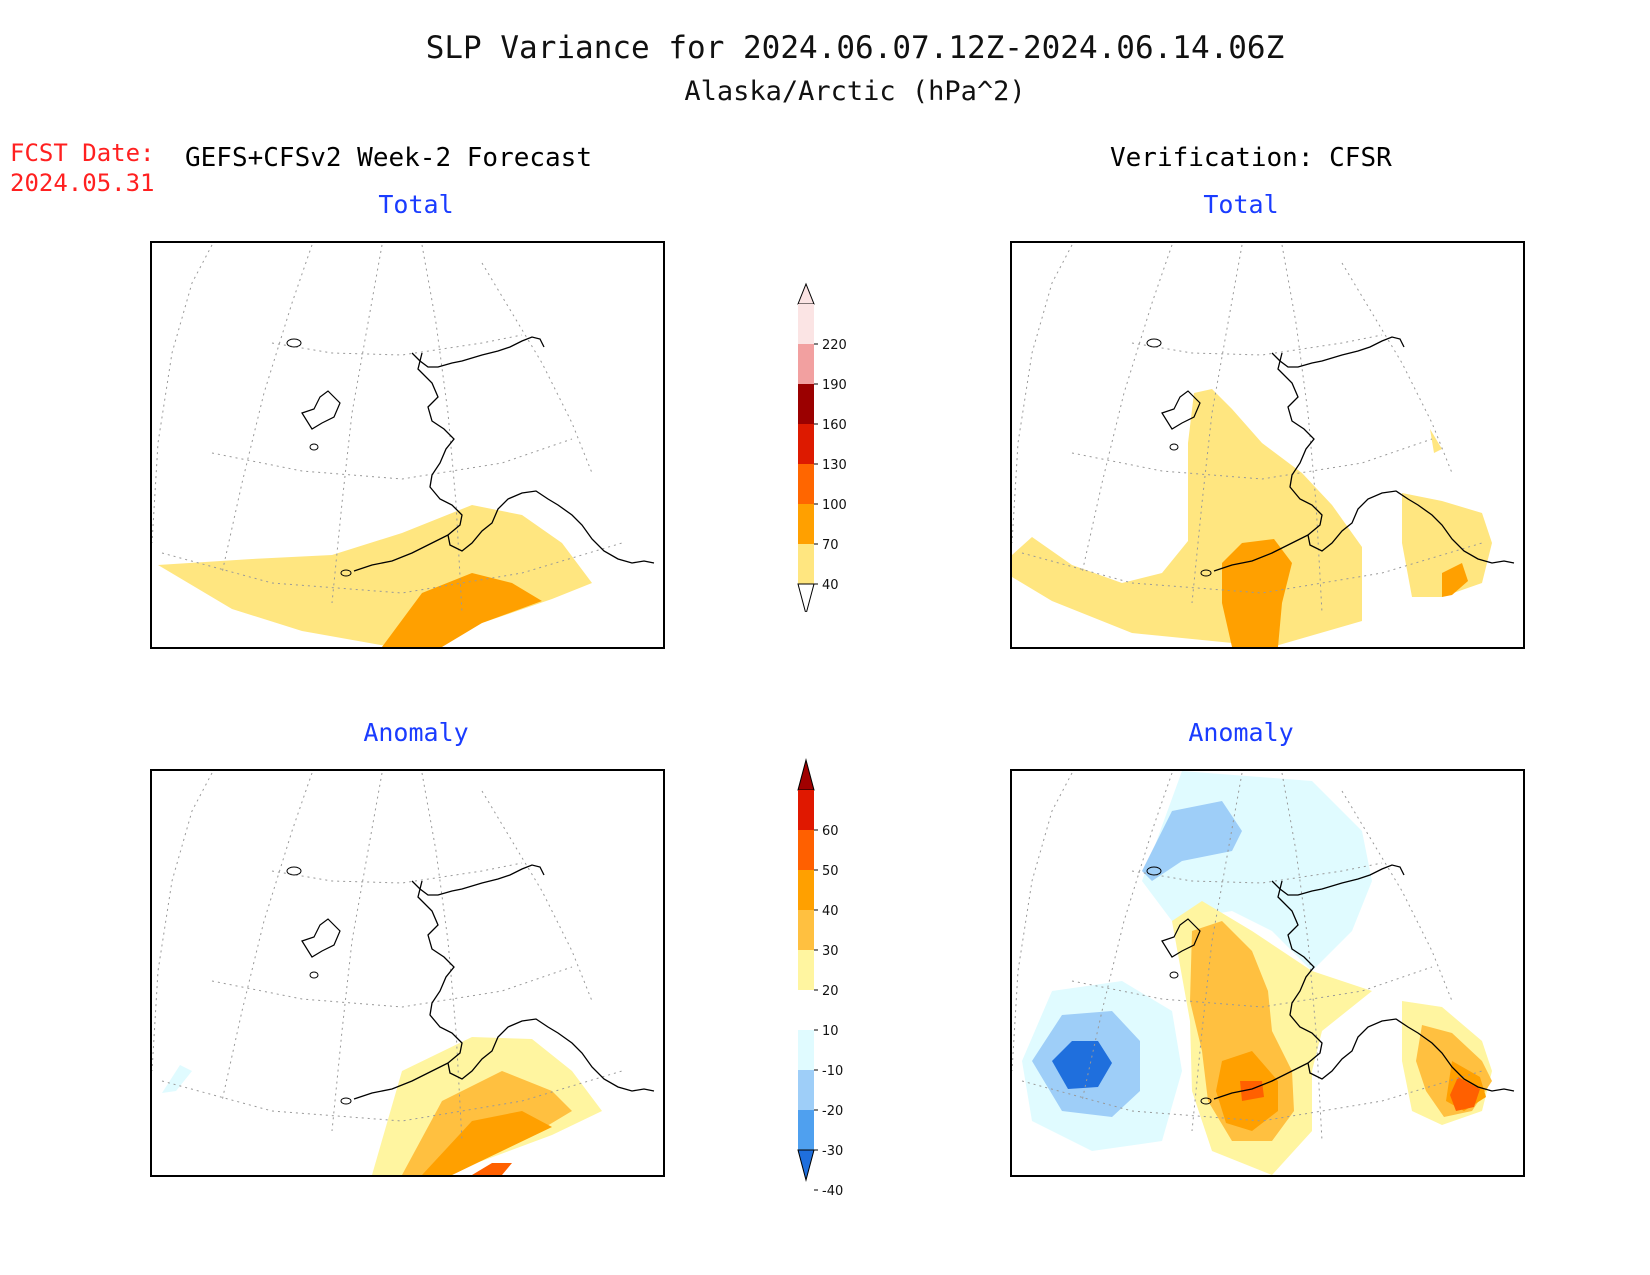 This screenshot has width=1650, height=1275. Describe the element at coordinates (388, 158) in the screenshot. I see `forecast-heading: GEFS+CFSv2 Week-2 Forecast` at that location.